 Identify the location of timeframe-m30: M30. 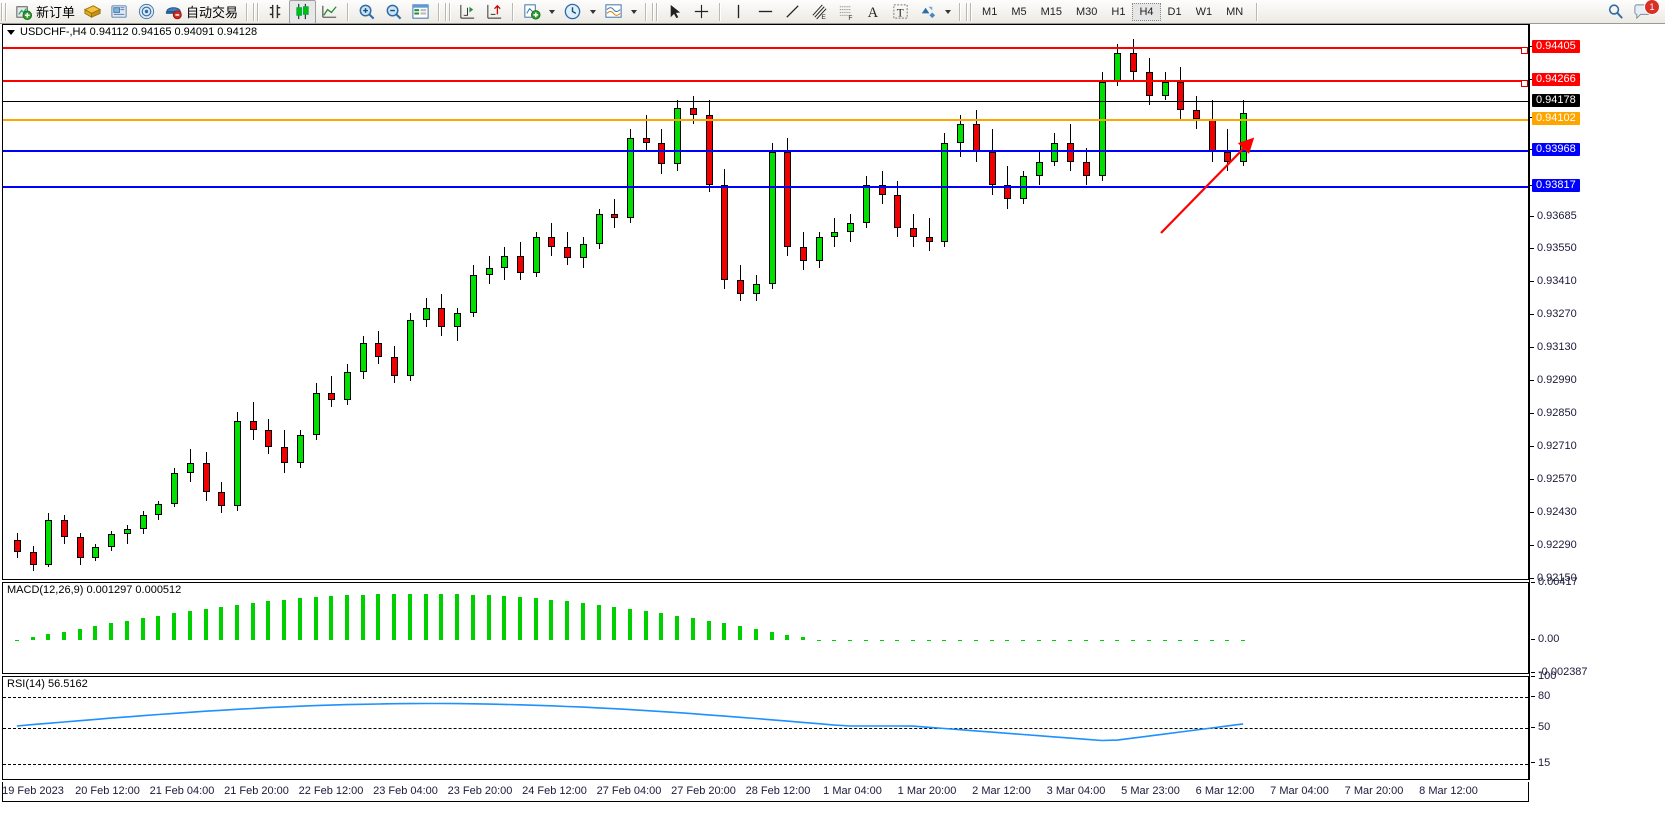
(1087, 11).